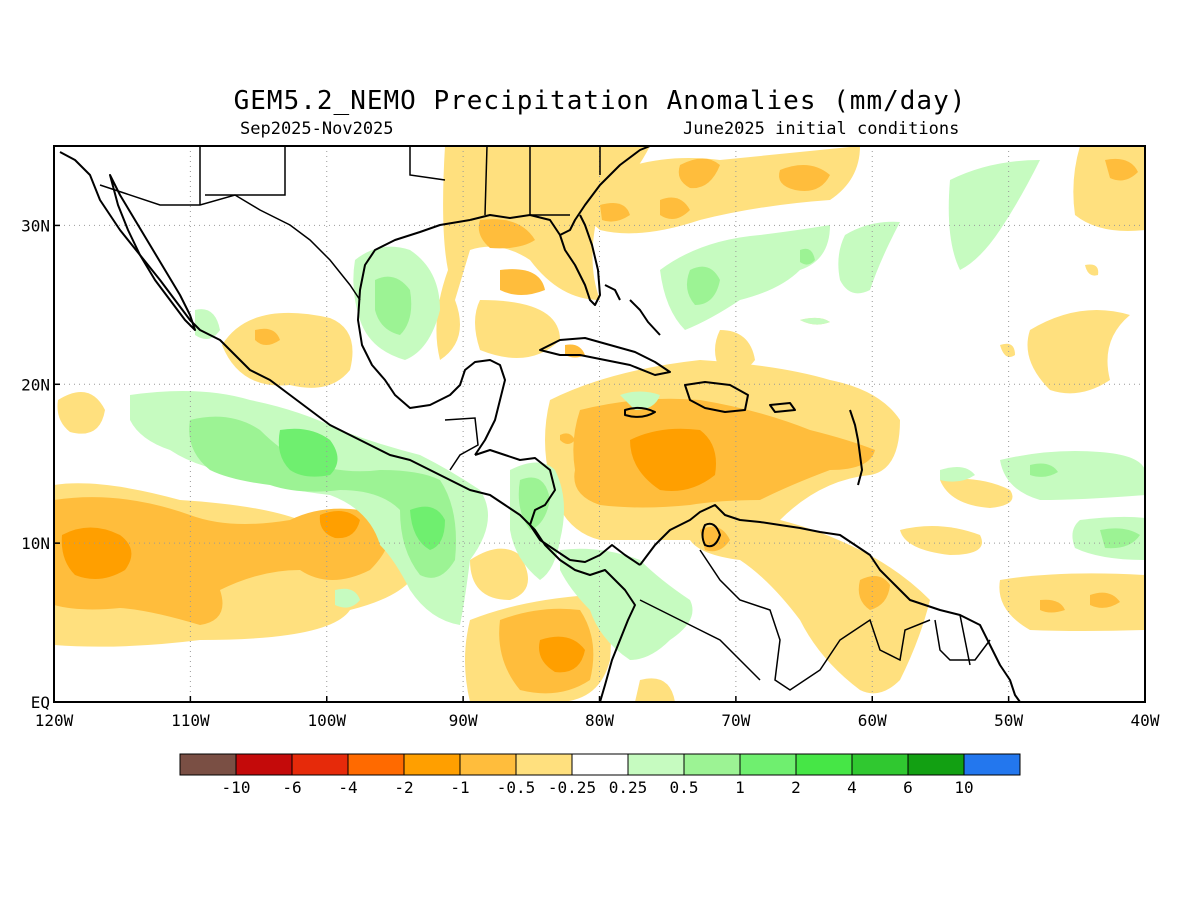 Image resolution: width=1200 pixels, height=900 pixels. I want to click on colorbar: -10 -6 -4 -2 -1 -0.5 -0.25 0.25 0.5 1 2 4 6 10, so click(600, 775).